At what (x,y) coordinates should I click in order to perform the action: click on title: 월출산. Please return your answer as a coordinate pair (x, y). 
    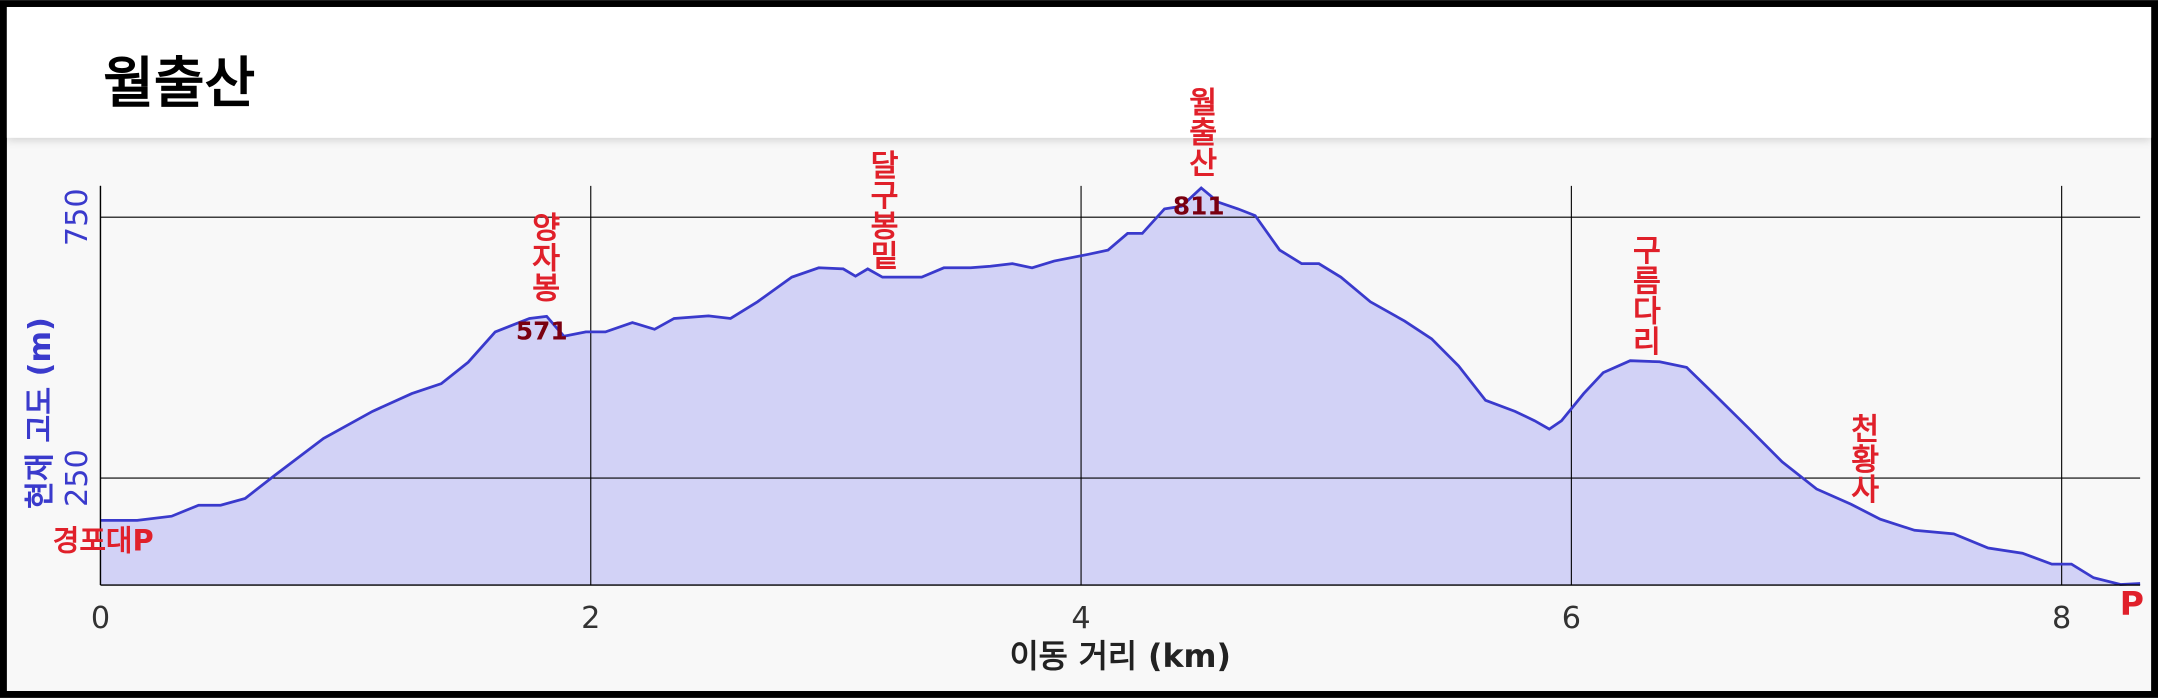
    Looking at the image, I should click on (179, 83).